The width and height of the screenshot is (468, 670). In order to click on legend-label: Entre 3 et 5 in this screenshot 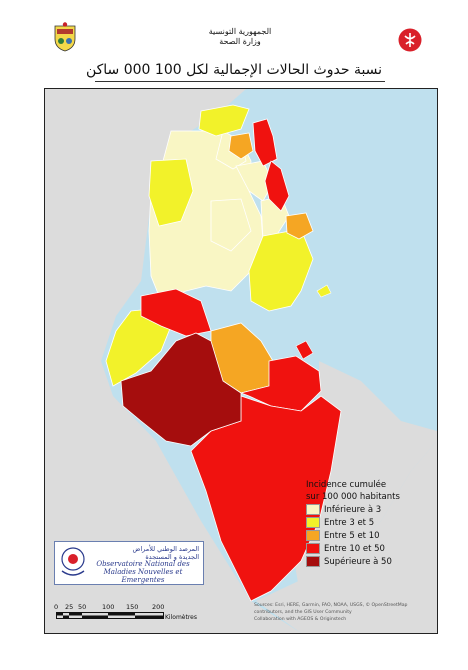, I will do `click(349, 522)`.